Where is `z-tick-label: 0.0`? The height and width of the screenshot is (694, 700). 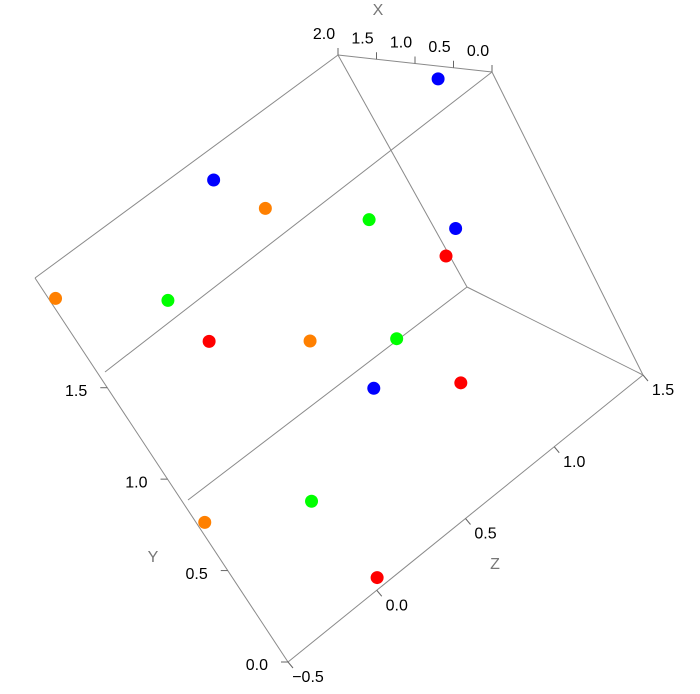 z-tick-label: 0.0 is located at coordinates (397, 605).